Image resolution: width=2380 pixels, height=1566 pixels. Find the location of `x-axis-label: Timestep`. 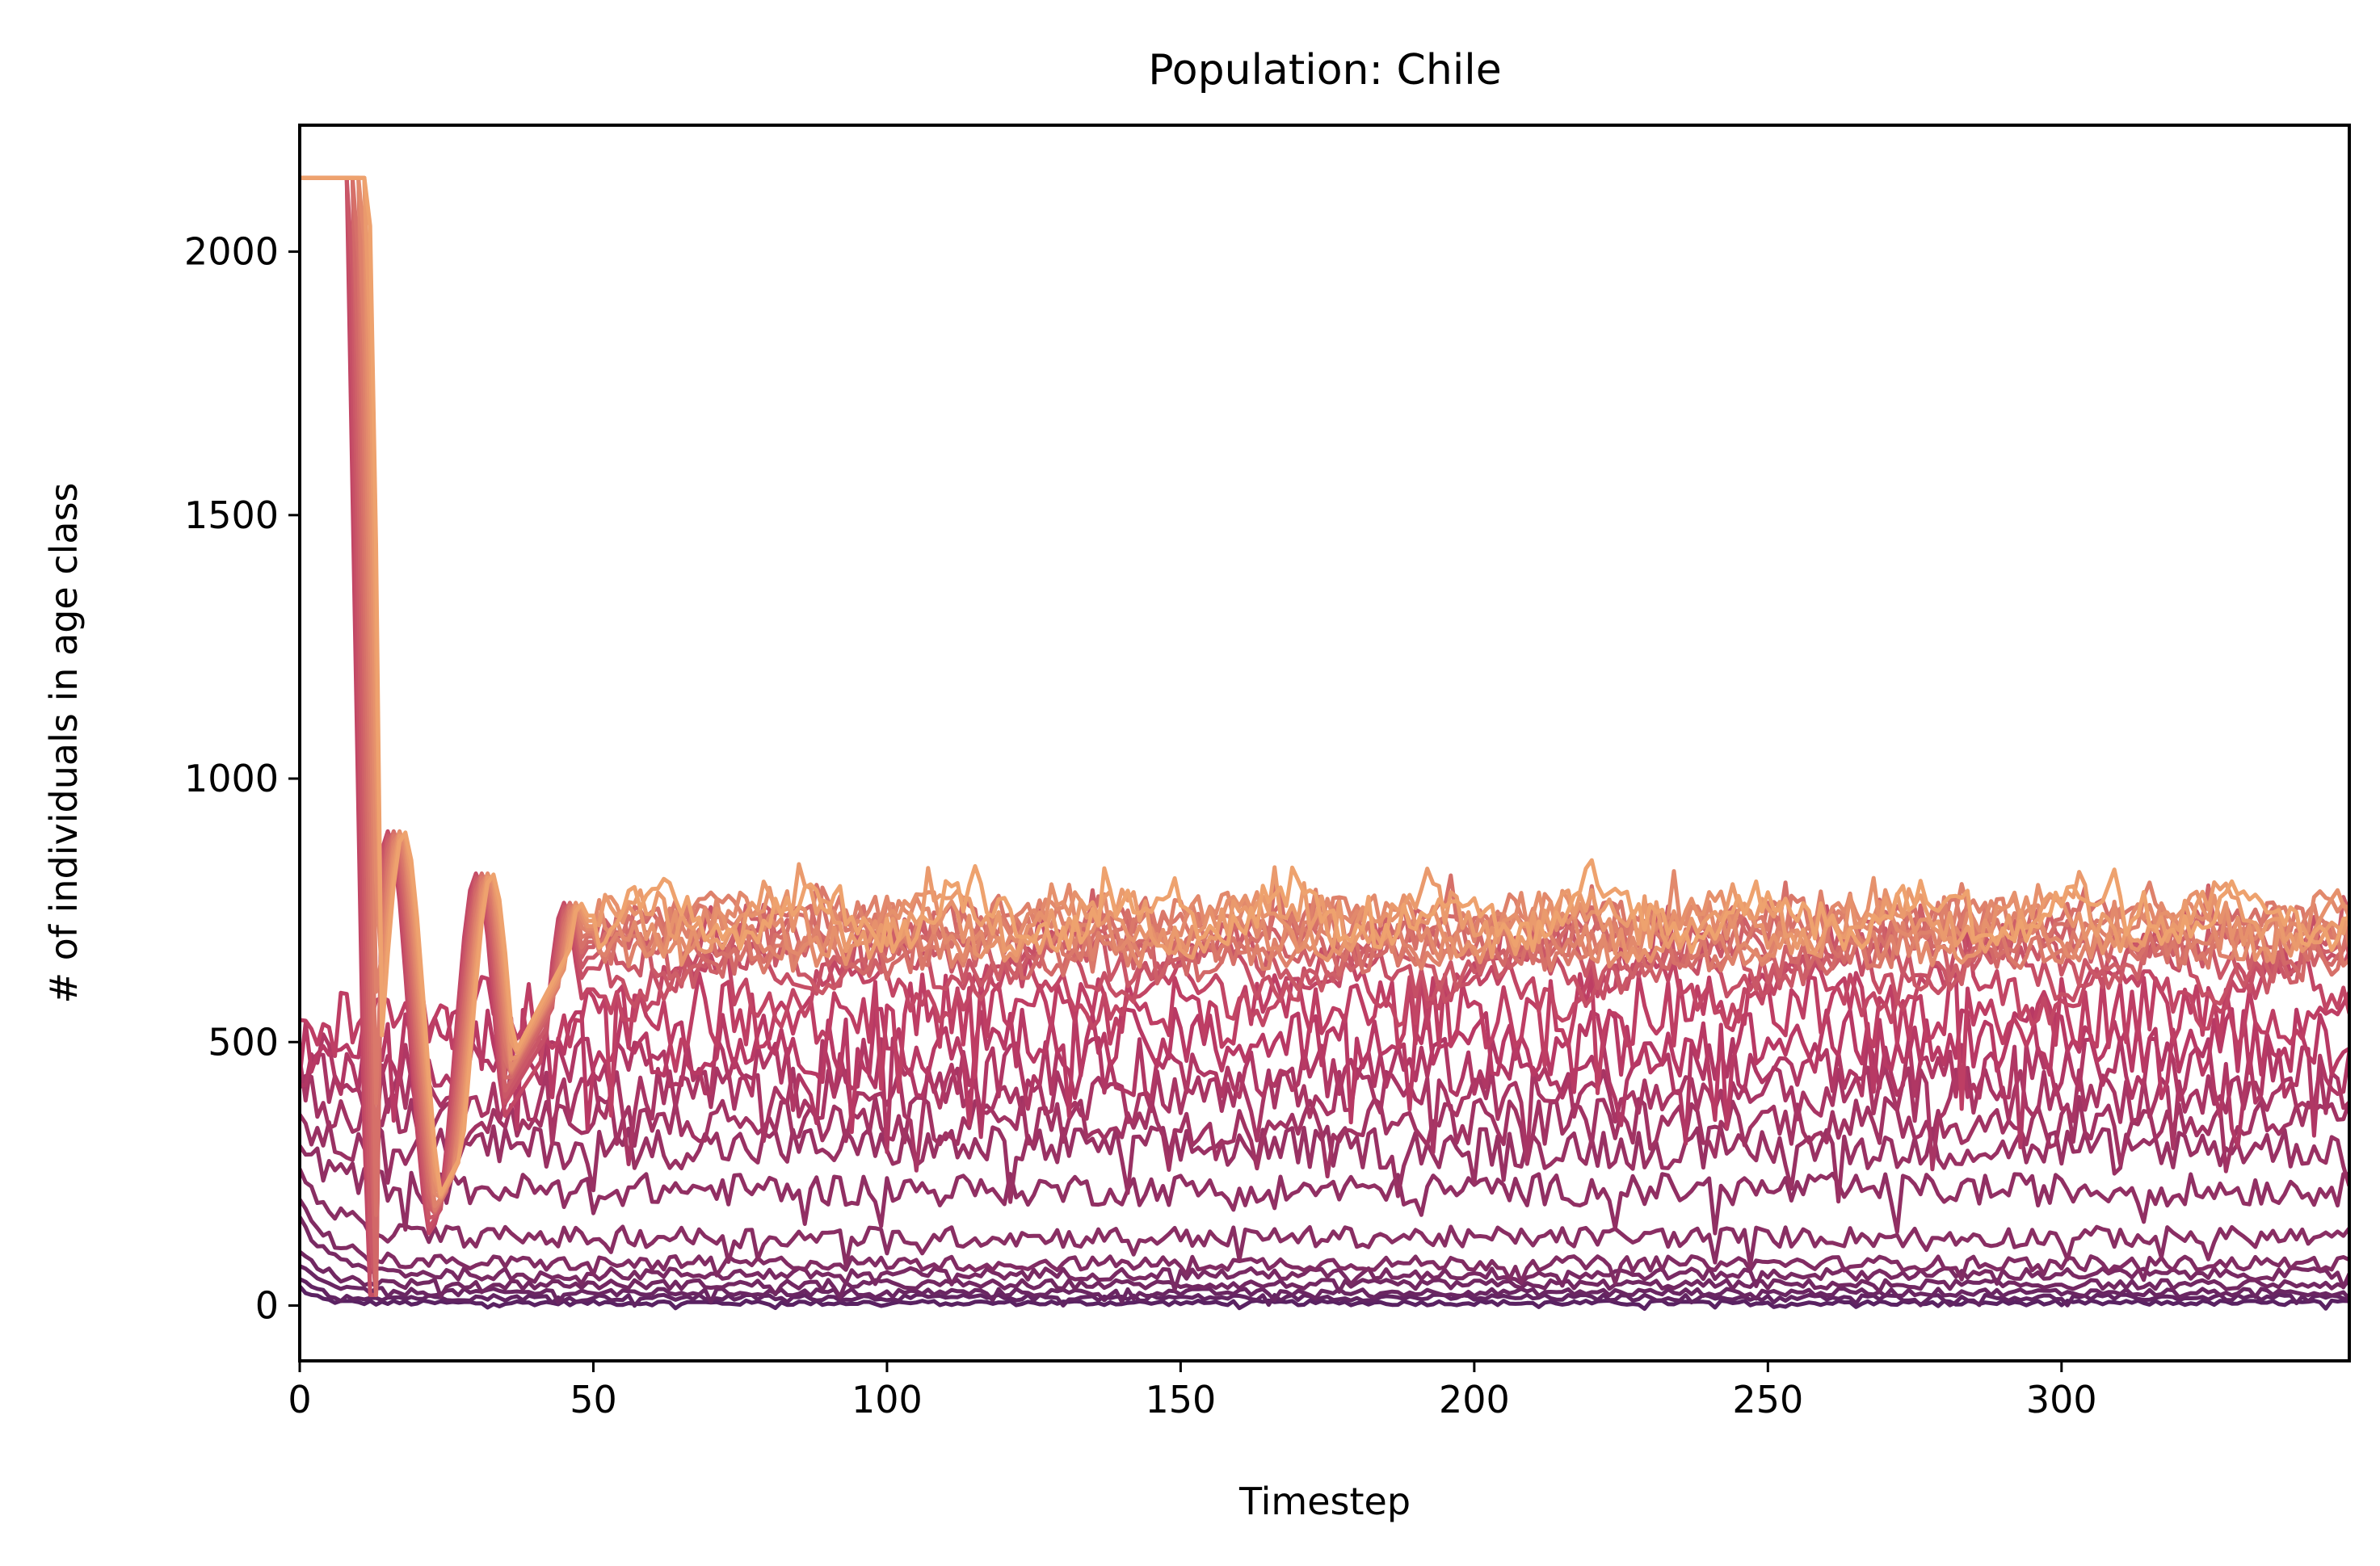

x-axis-label: Timestep is located at coordinates (1324, 1501).